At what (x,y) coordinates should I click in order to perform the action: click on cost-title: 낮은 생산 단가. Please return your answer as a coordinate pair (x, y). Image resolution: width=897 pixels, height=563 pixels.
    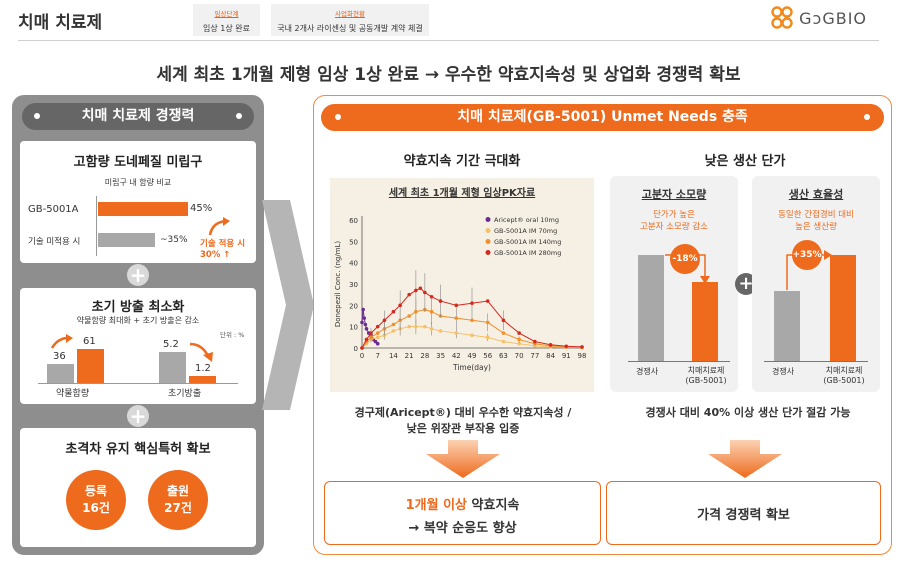
    Looking at the image, I should click on (745, 161).